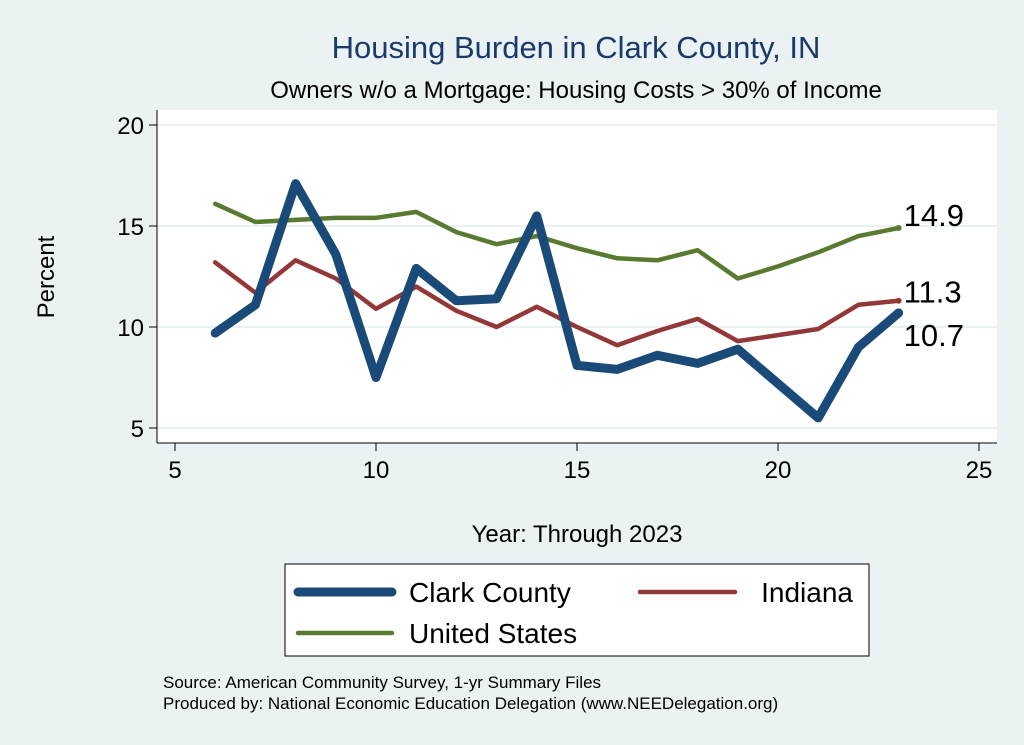 The image size is (1024, 745). Describe the element at coordinates (979, 470) in the screenshot. I see `x-tick-label-25: 25` at that location.